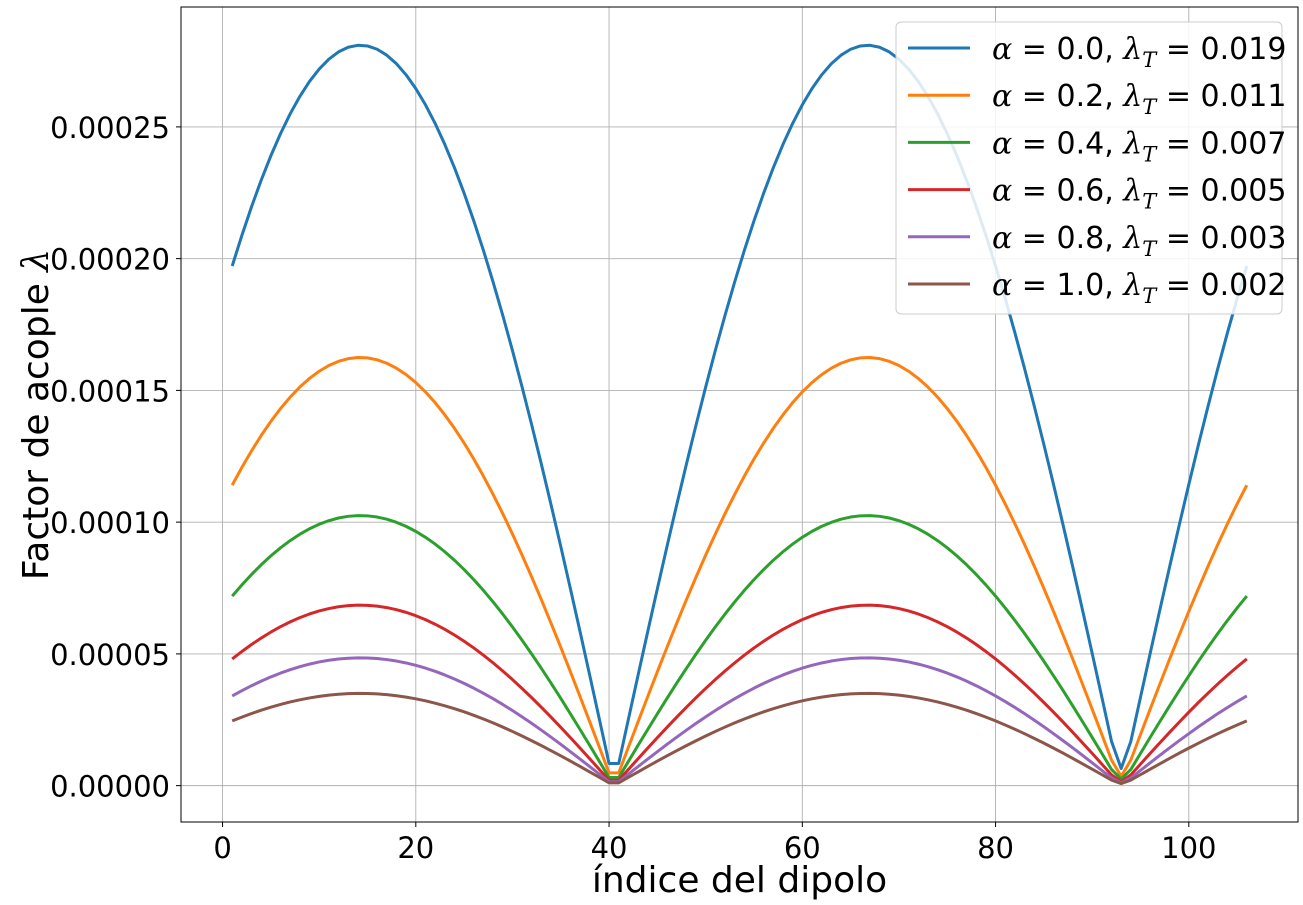 The height and width of the screenshot is (905, 1303). I want to click on legend-item: α = 1.0, λT = 0.002, so click(1097, 288).